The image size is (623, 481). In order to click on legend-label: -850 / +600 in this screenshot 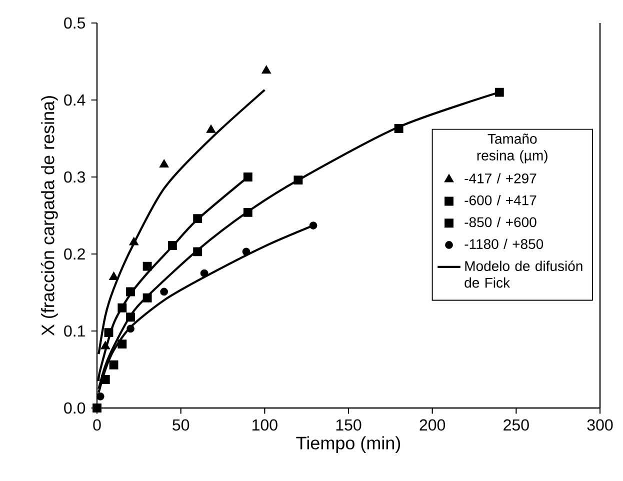, I will do `click(500, 222)`.